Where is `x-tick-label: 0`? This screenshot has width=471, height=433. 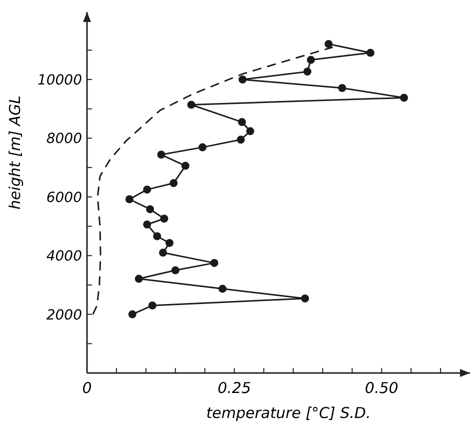 x-tick-label: 0 is located at coordinates (87, 388).